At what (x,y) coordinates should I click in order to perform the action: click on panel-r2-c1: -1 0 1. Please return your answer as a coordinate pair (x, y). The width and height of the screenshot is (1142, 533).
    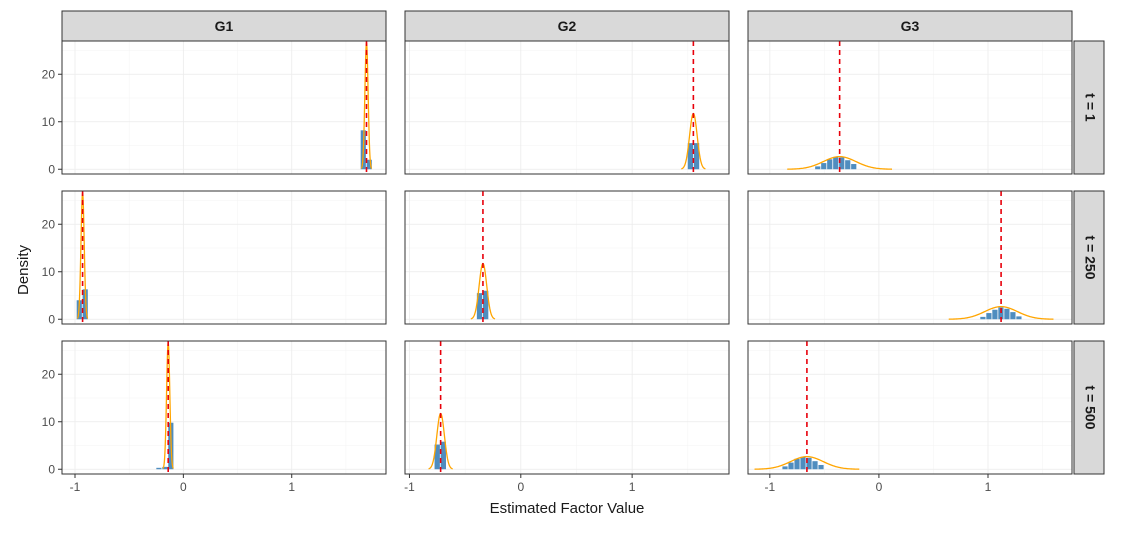
    Looking at the image, I should click on (567, 417).